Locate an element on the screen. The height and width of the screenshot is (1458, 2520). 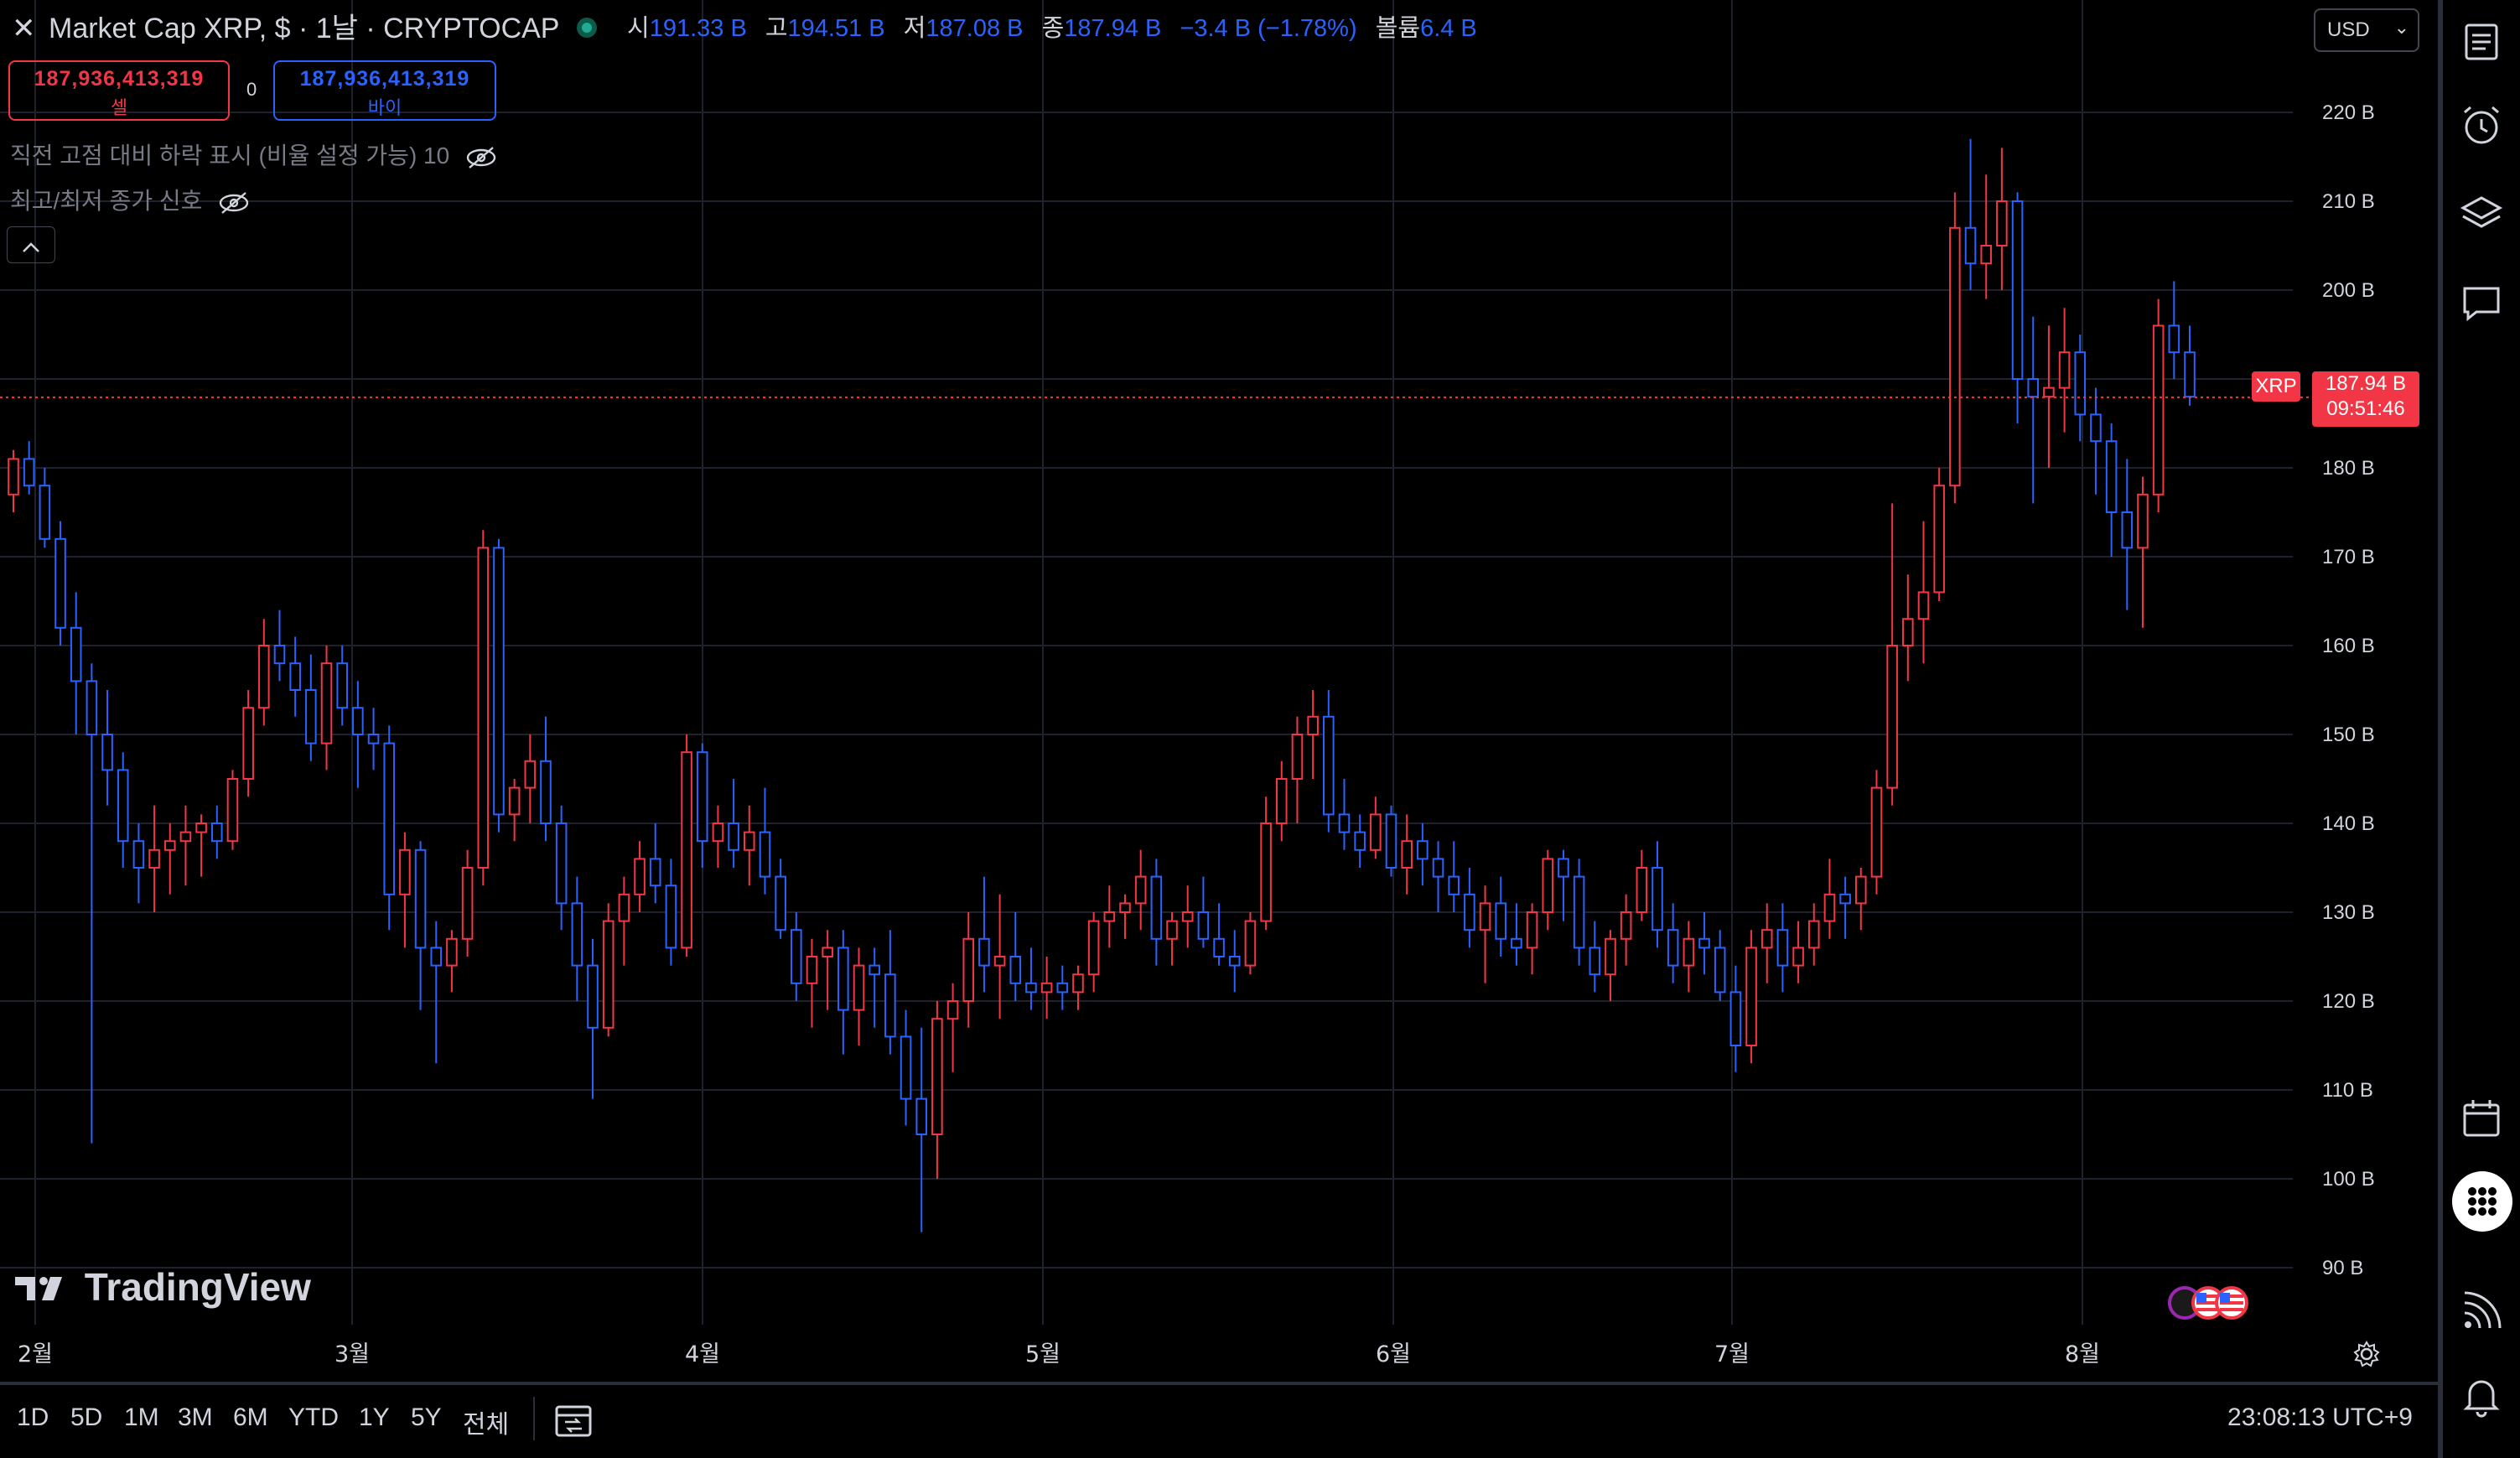
range-button-1m: 1M is located at coordinates (141, 1417).